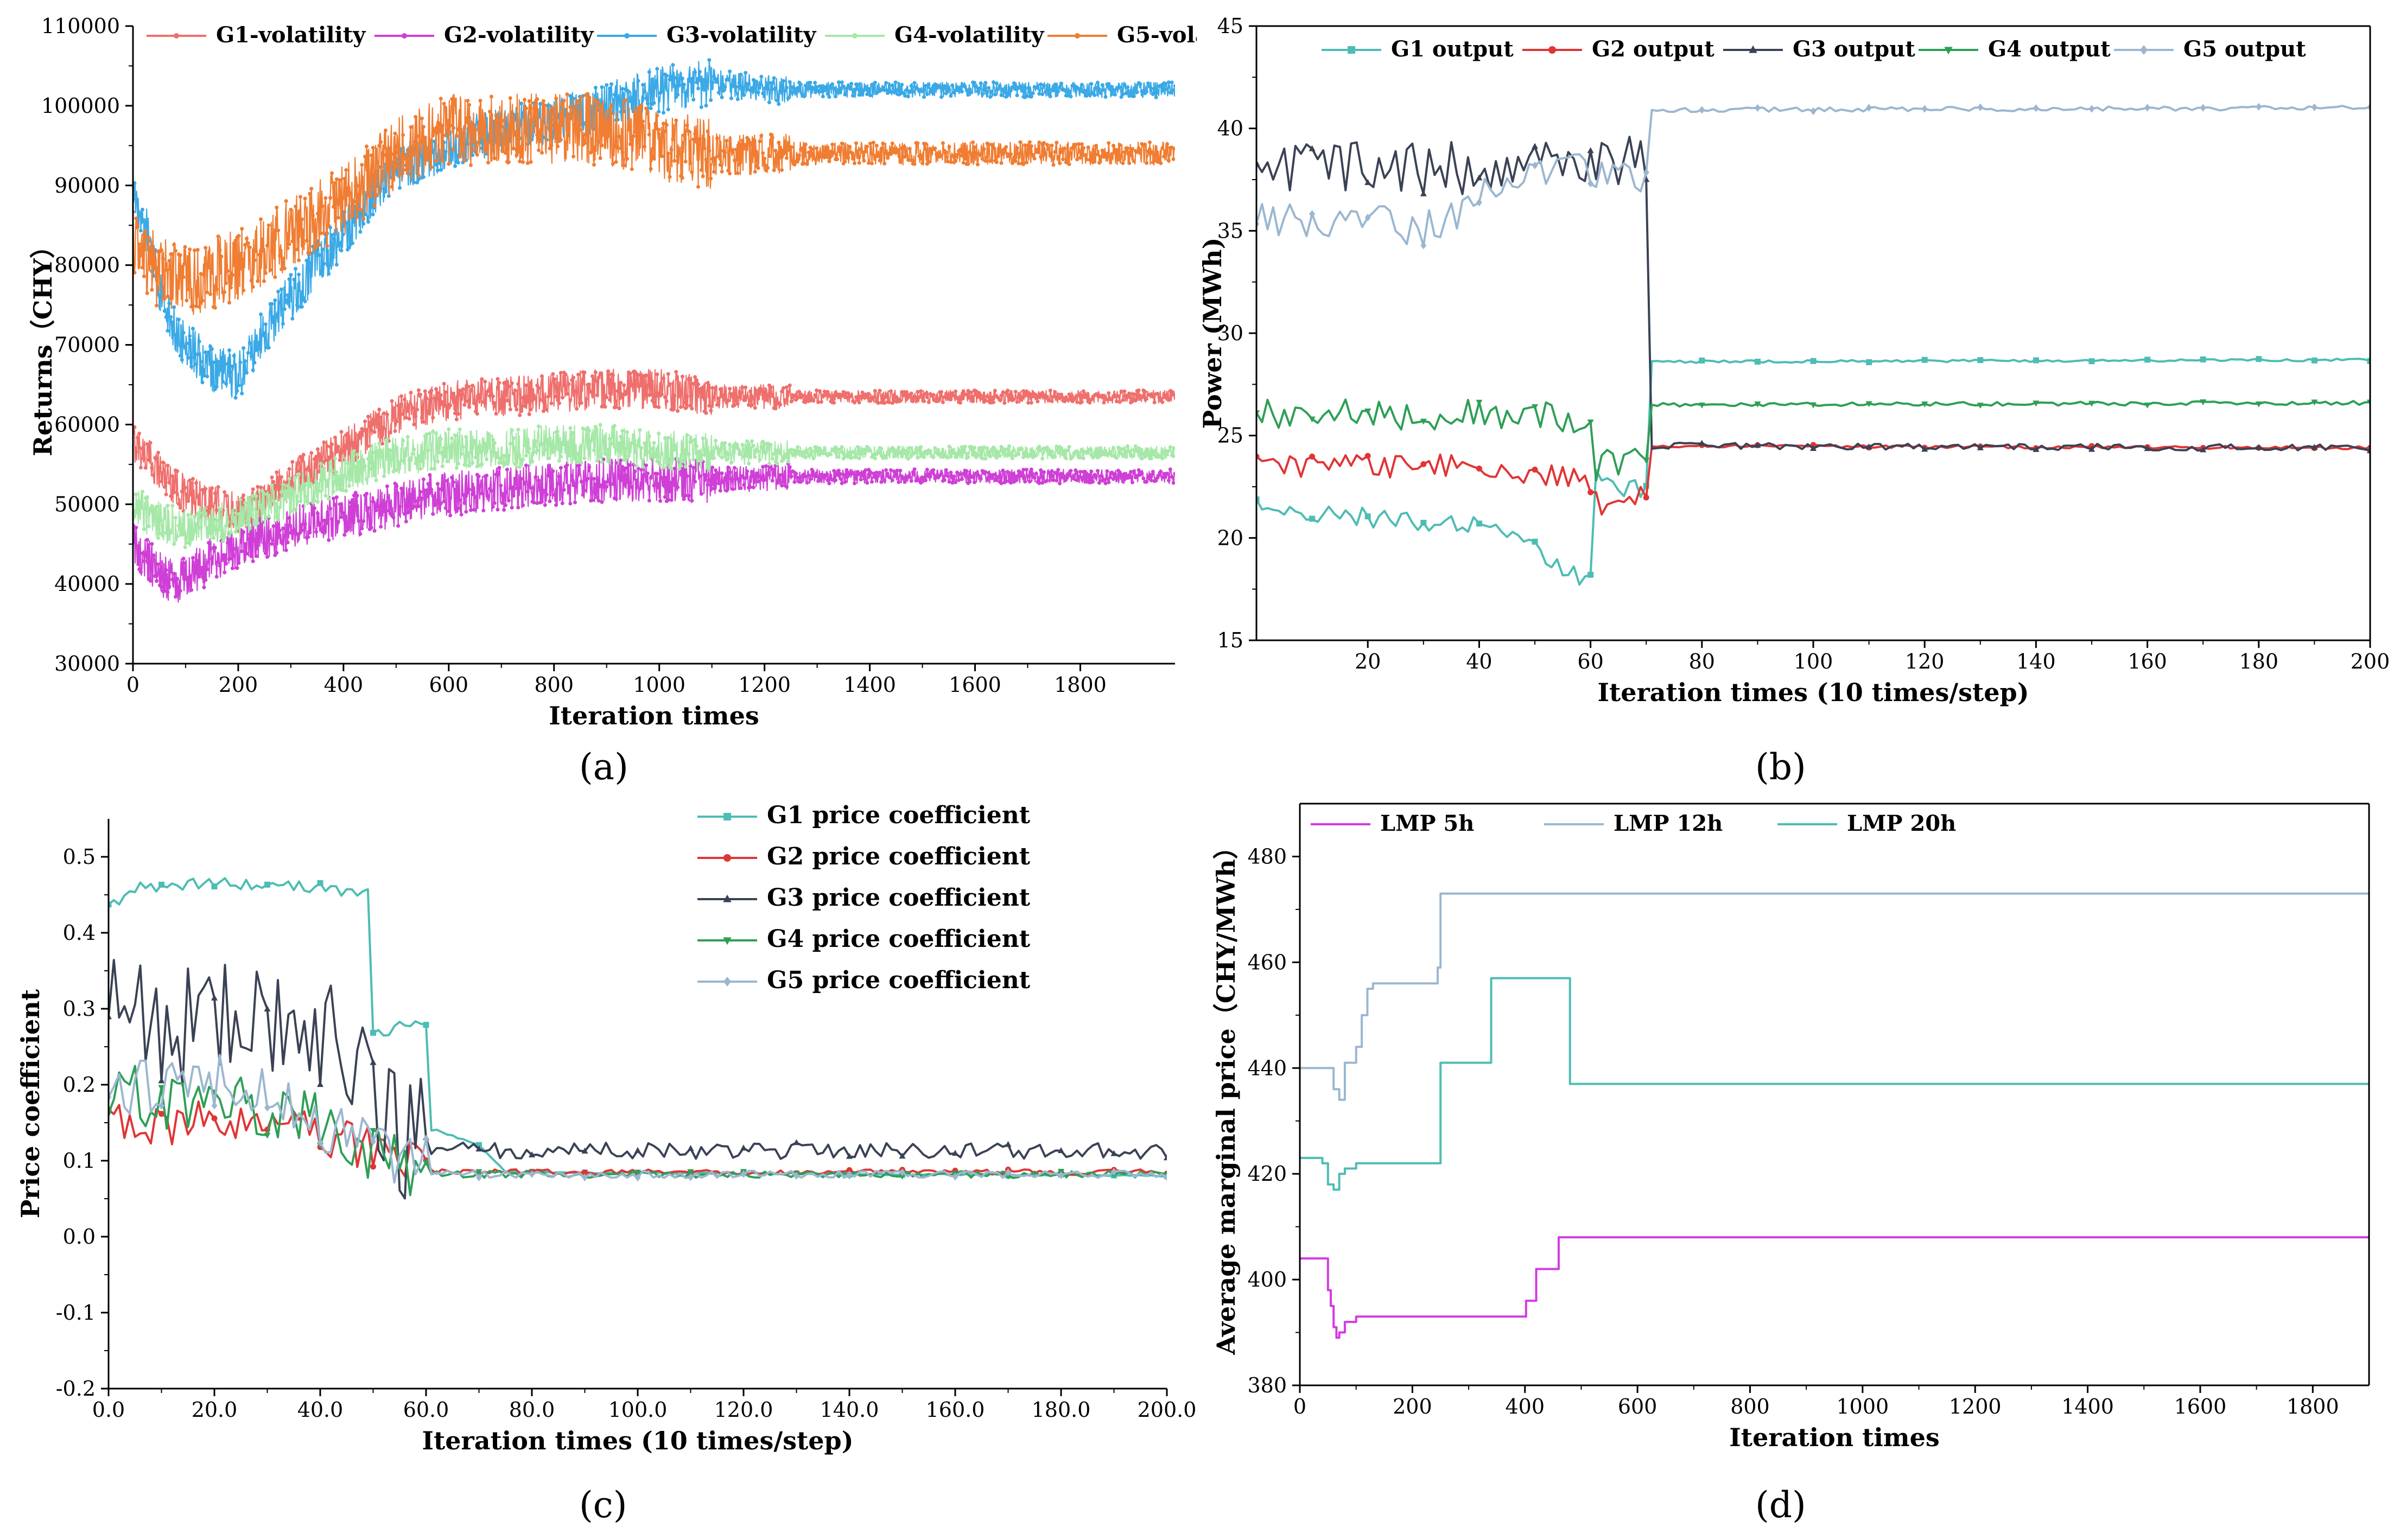 The height and width of the screenshot is (1540, 2394). I want to click on y-axis-label: Returns（CHY）, so click(43, 344).